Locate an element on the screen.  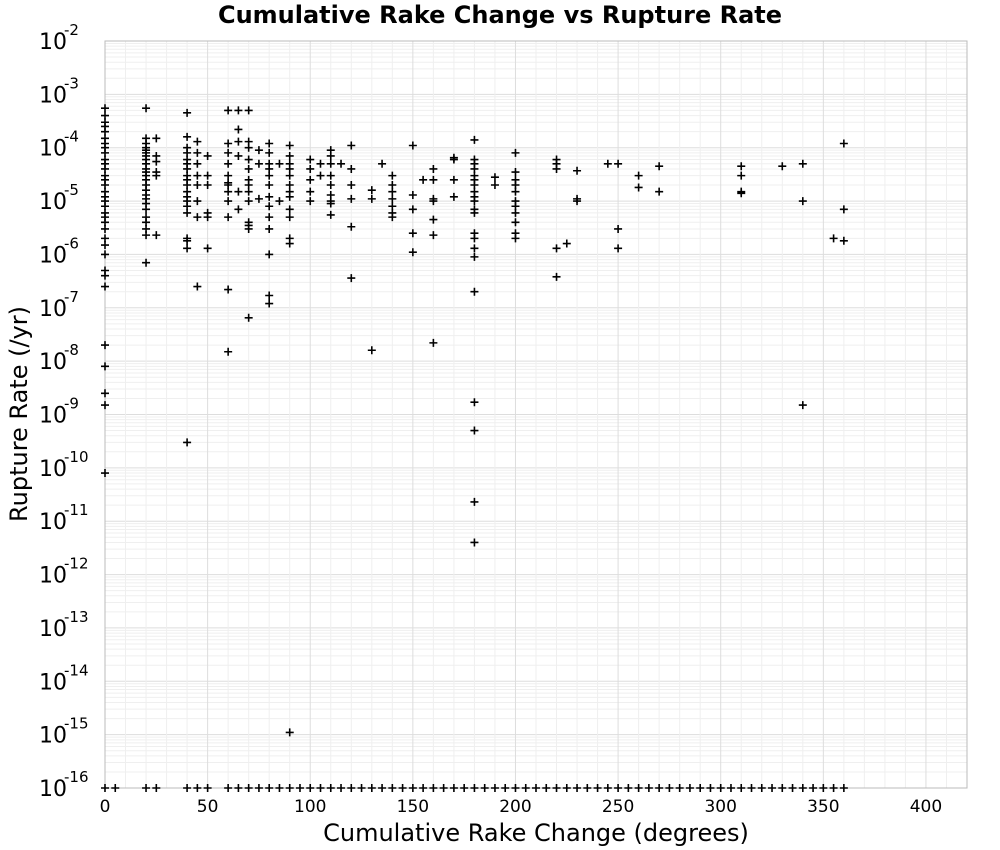
y-tick-exponent: -12 is located at coordinates (76, 564).